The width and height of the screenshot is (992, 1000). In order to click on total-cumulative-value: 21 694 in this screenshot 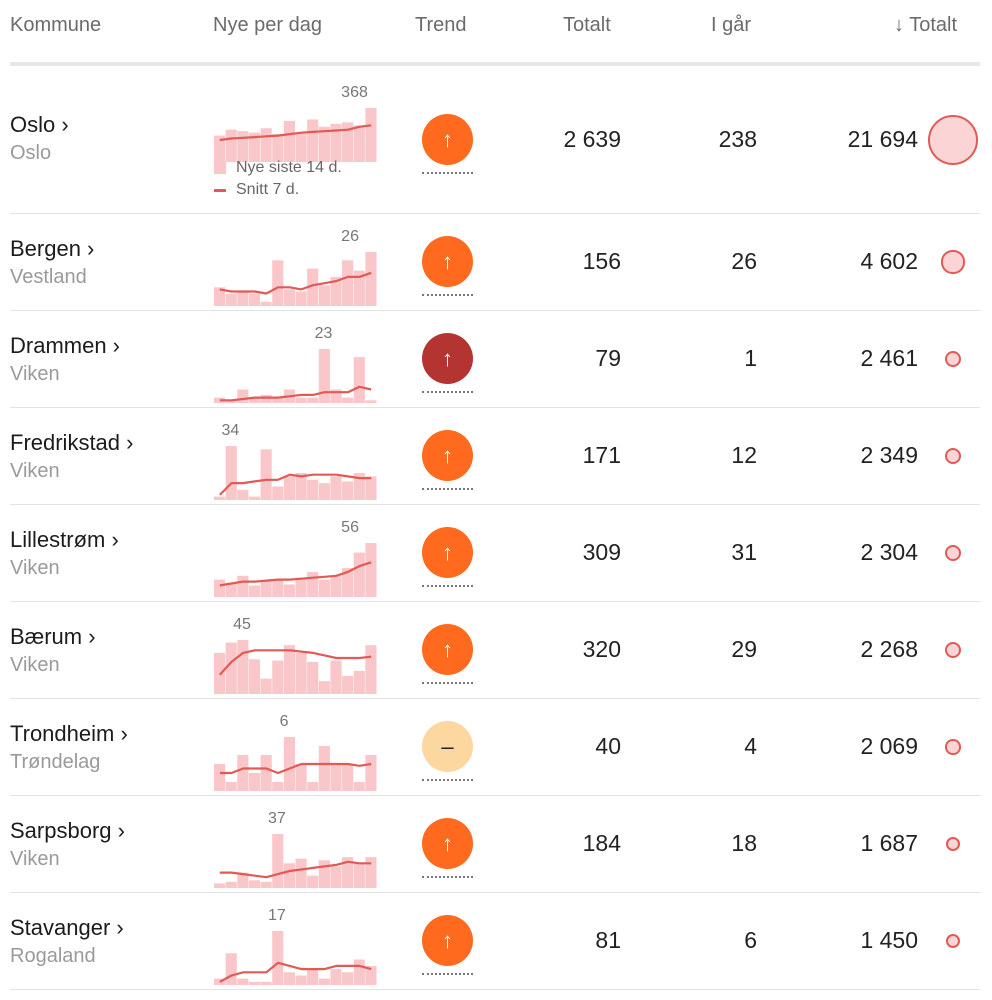, I will do `click(882, 139)`.